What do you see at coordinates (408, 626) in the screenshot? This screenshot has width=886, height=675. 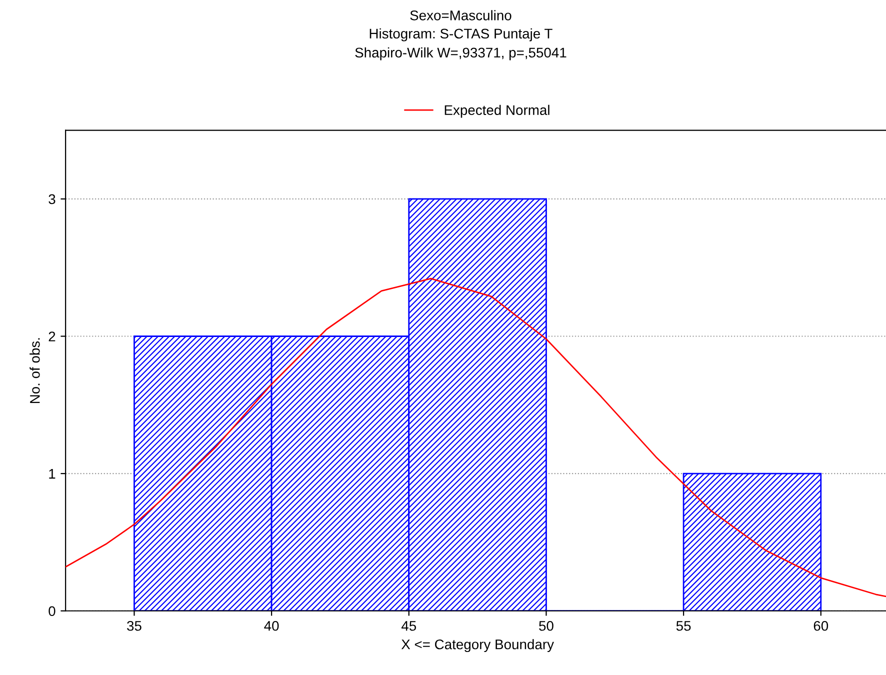 I see `x-tick-label: 45` at bounding box center [408, 626].